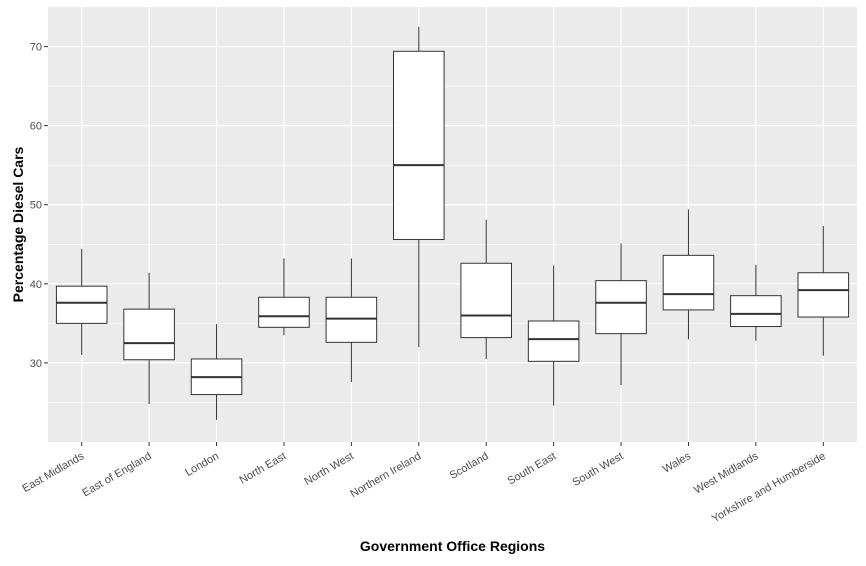 This screenshot has width=866, height=566. I want to click on box-wales, so click(688, 274).